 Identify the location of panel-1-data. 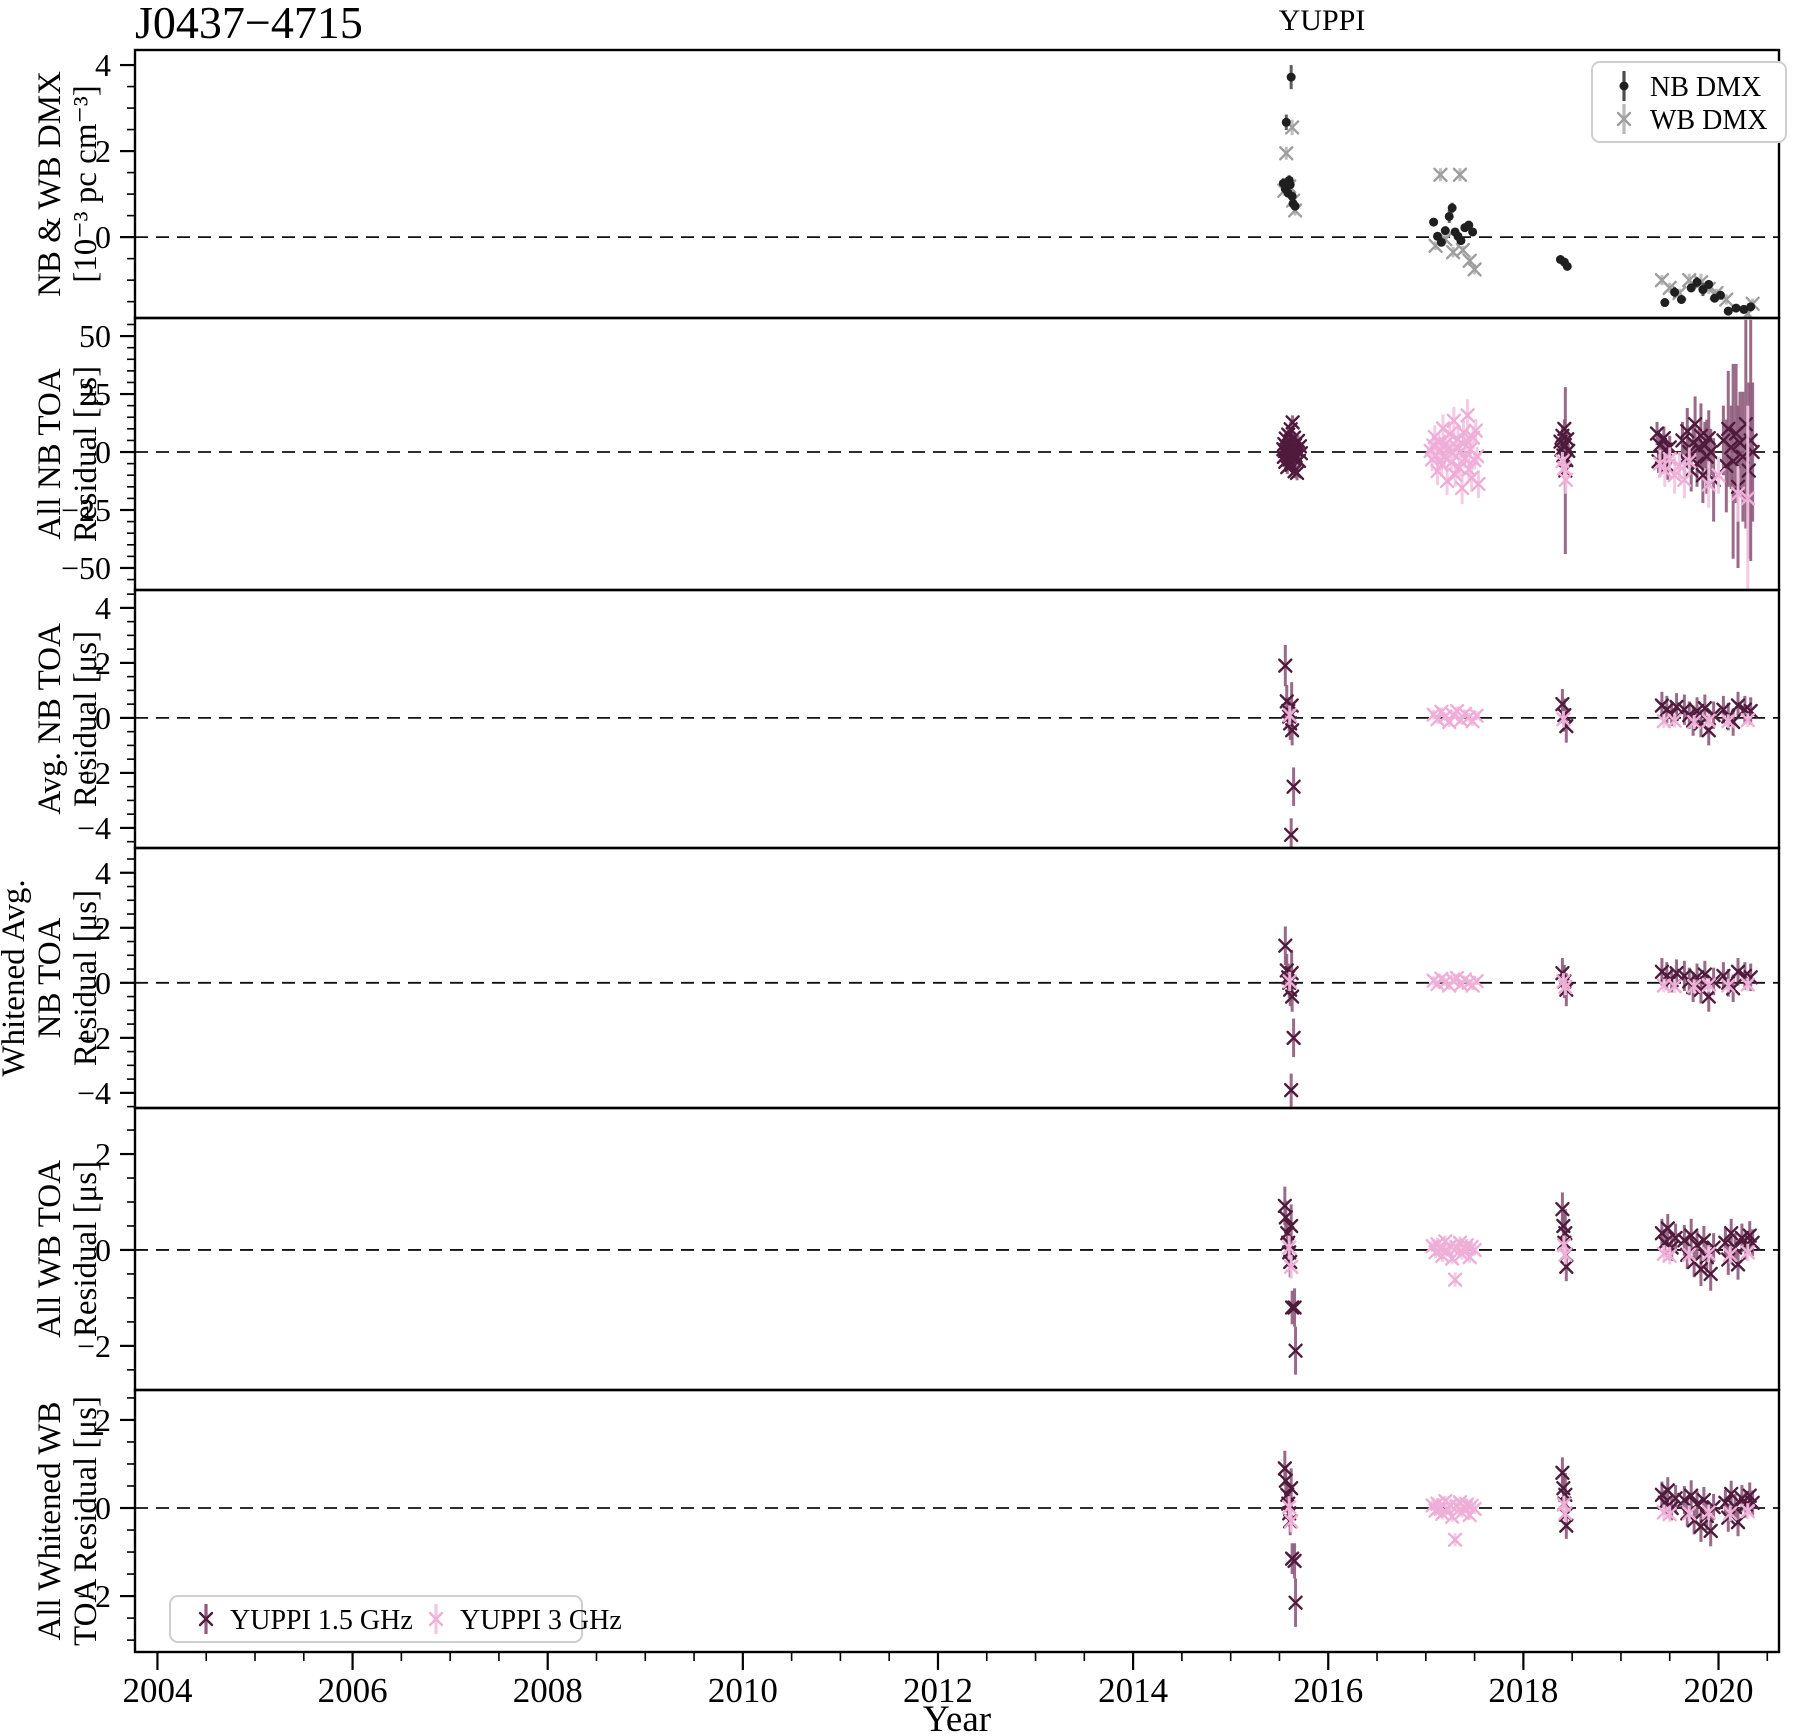
(1518, 454).